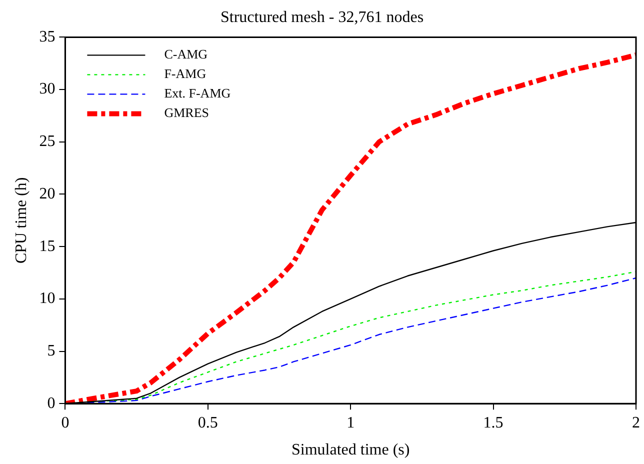  Describe the element at coordinates (197, 93) in the screenshot. I see `legend-label: Ext. F-AMG` at that location.